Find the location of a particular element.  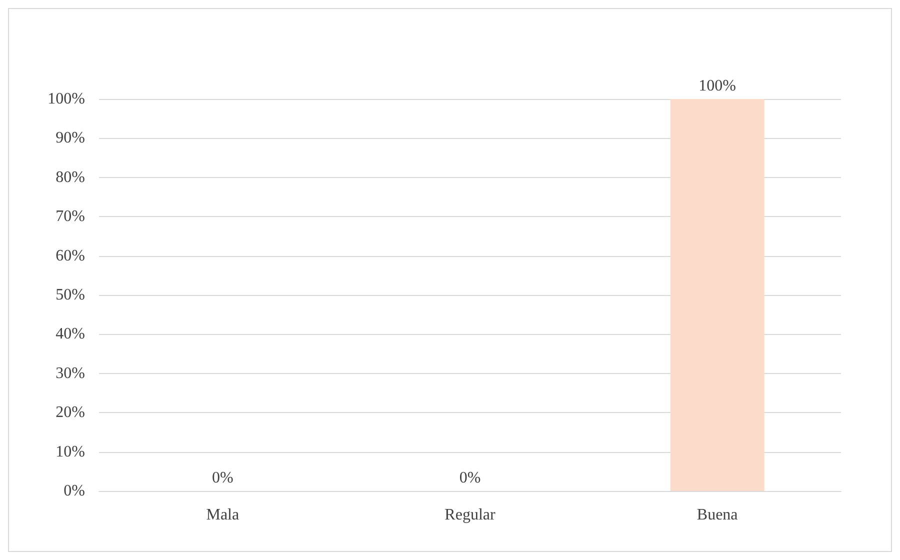

y-tick-label: 20% is located at coordinates (70, 413).